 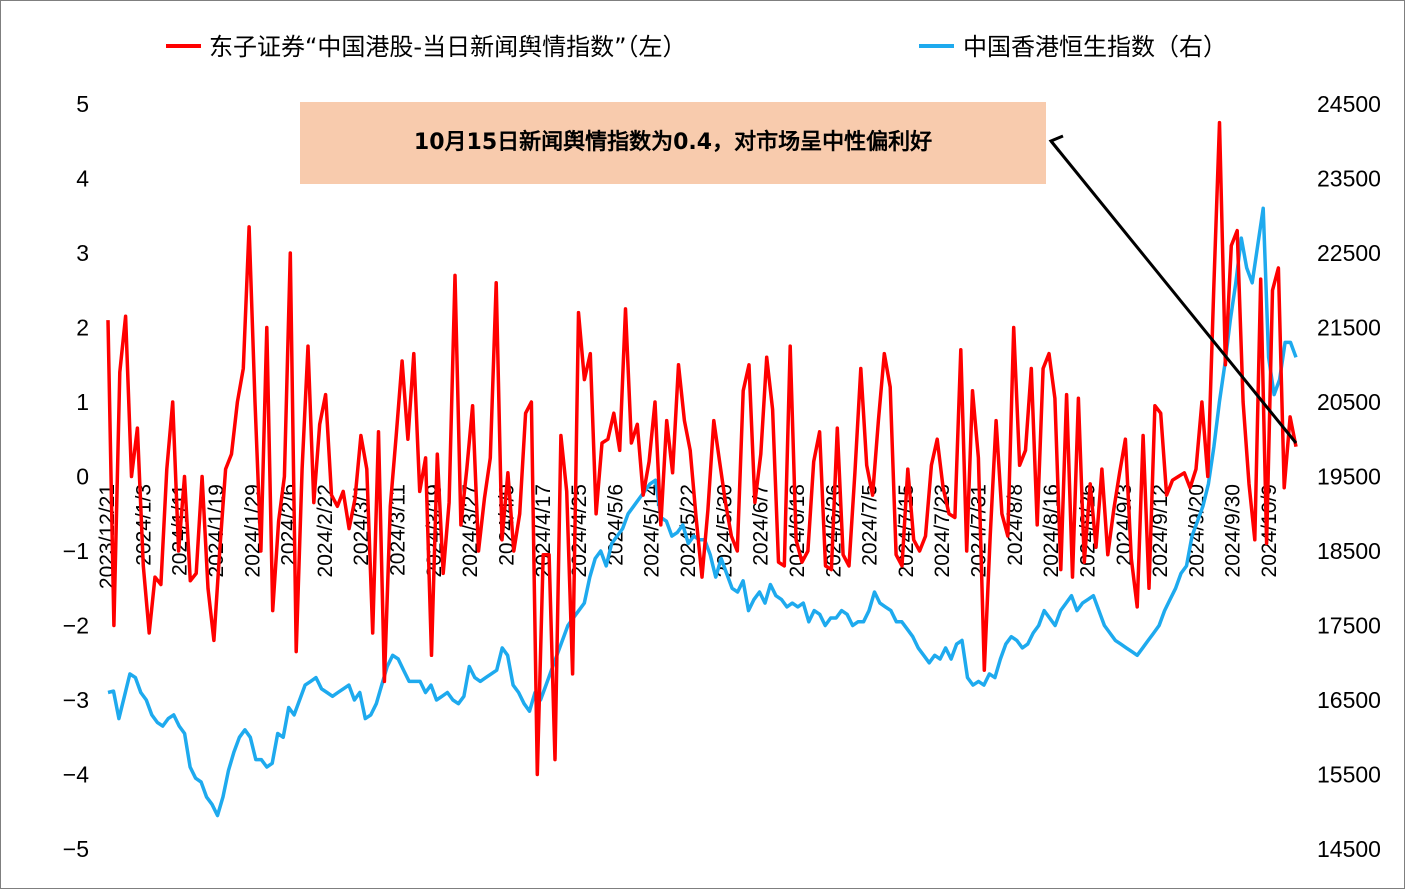 I want to click on x-tick-label: 2024/5/30, so click(x=724, y=530).